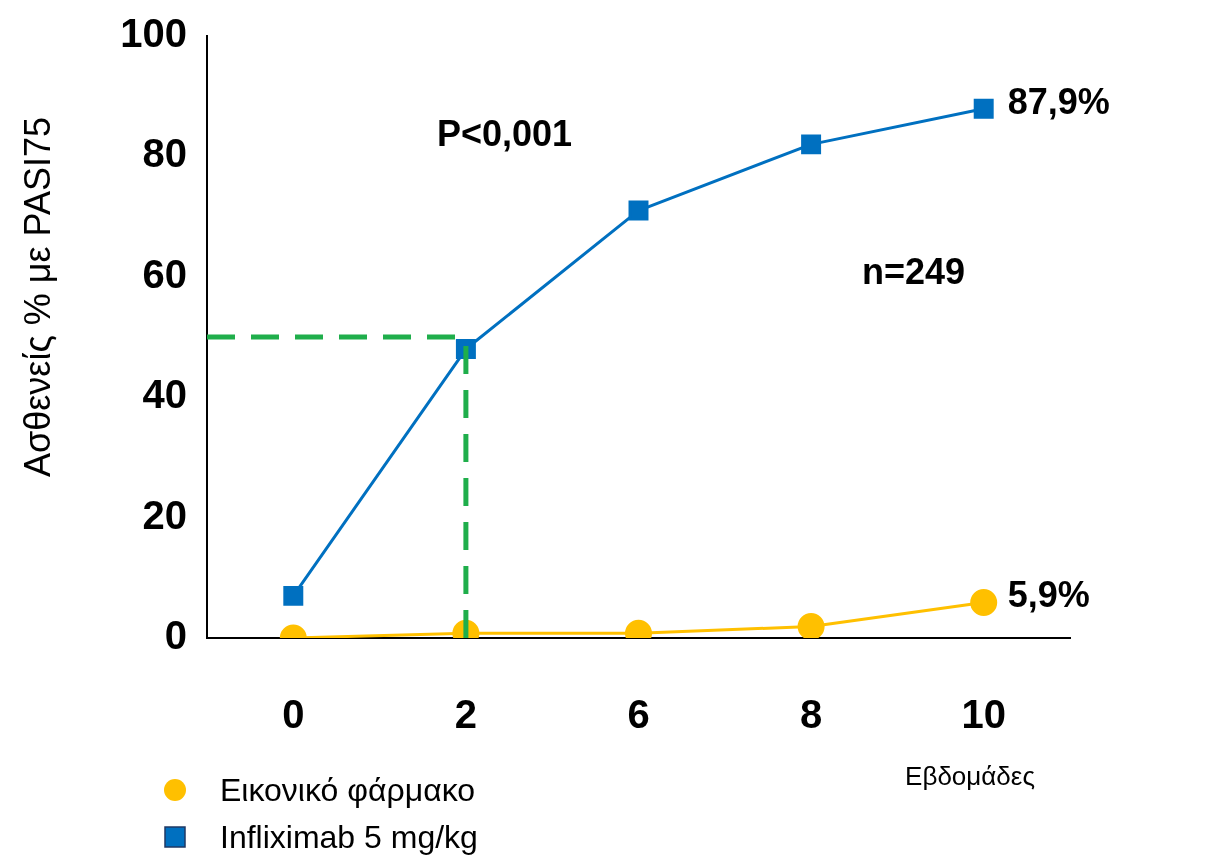 The image size is (1213, 859). What do you see at coordinates (983, 714) in the screenshot?
I see `x-tick-label: 10` at bounding box center [983, 714].